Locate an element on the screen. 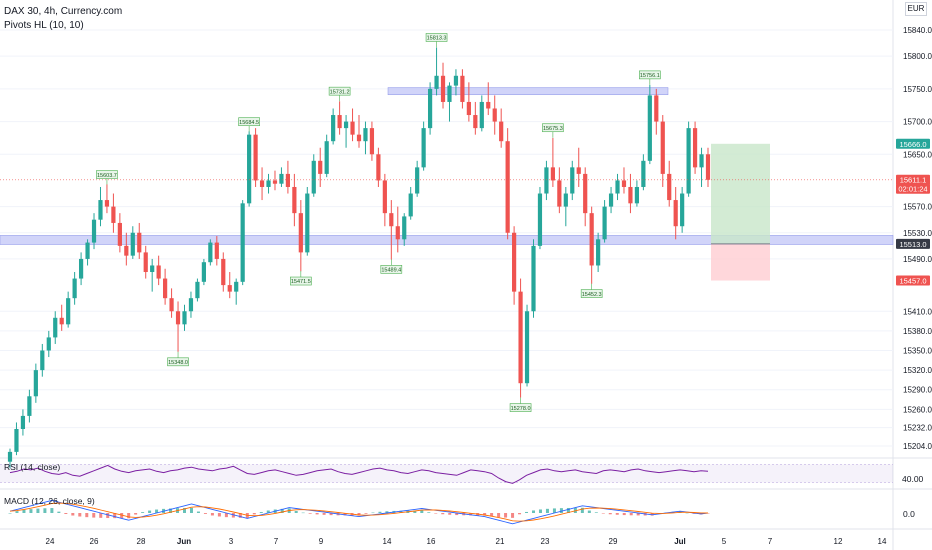 Image resolution: width=932 pixels, height=550 pixels. pivot-label: 15675.3 is located at coordinates (553, 129).